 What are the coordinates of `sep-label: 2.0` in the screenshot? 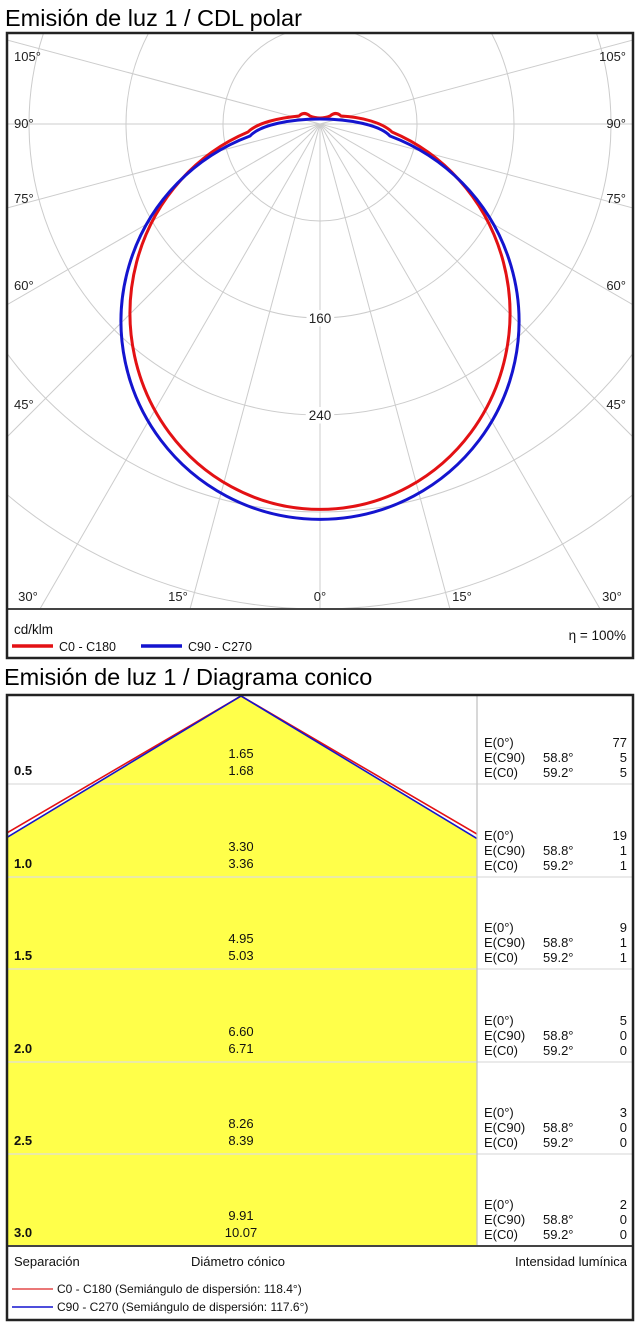 It's located at (23, 1048).